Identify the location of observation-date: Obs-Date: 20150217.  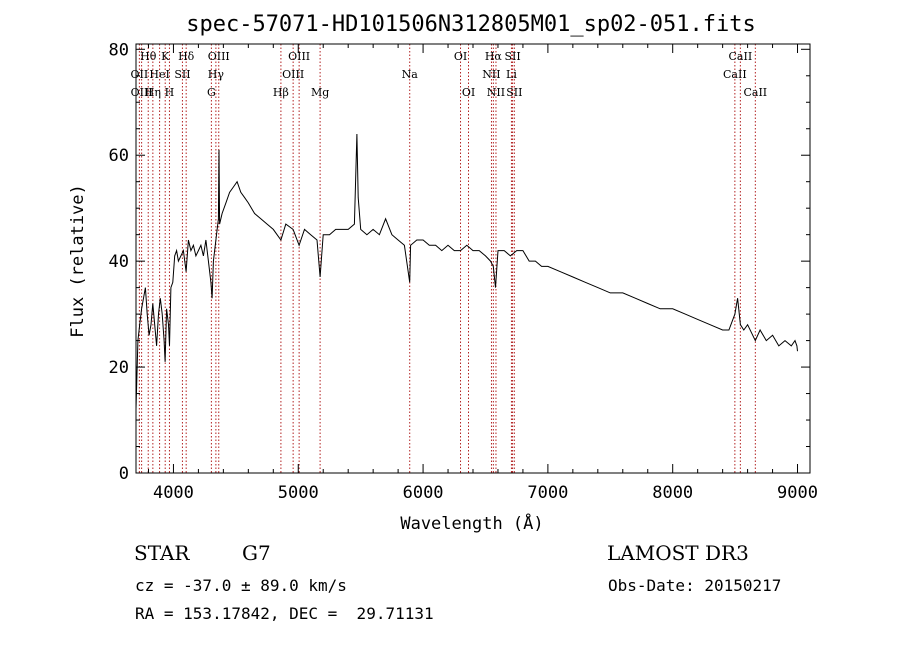
(695, 585).